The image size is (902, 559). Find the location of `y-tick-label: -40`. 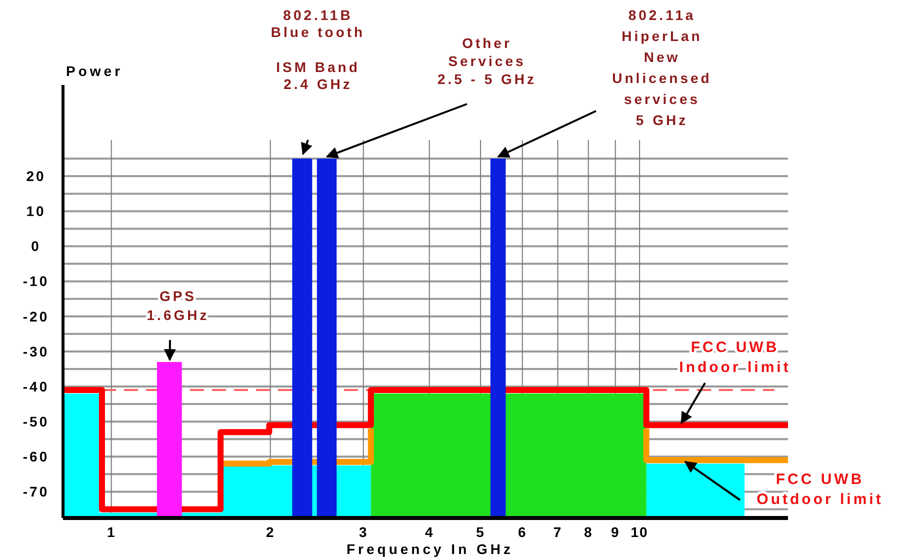

y-tick-label: -40 is located at coordinates (36, 386).